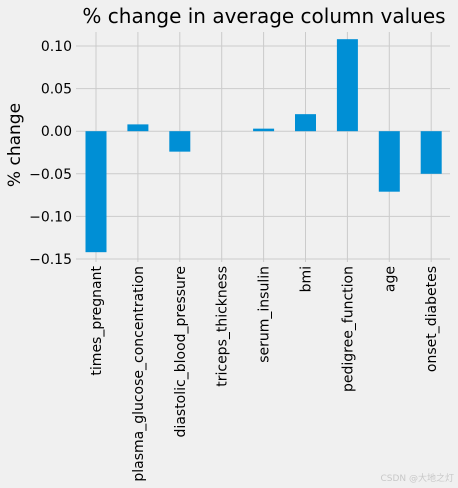 The width and height of the screenshot is (458, 488). What do you see at coordinates (139, 374) in the screenshot?
I see `x-tick-label: plasma_glucose_concentration` at bounding box center [139, 374].